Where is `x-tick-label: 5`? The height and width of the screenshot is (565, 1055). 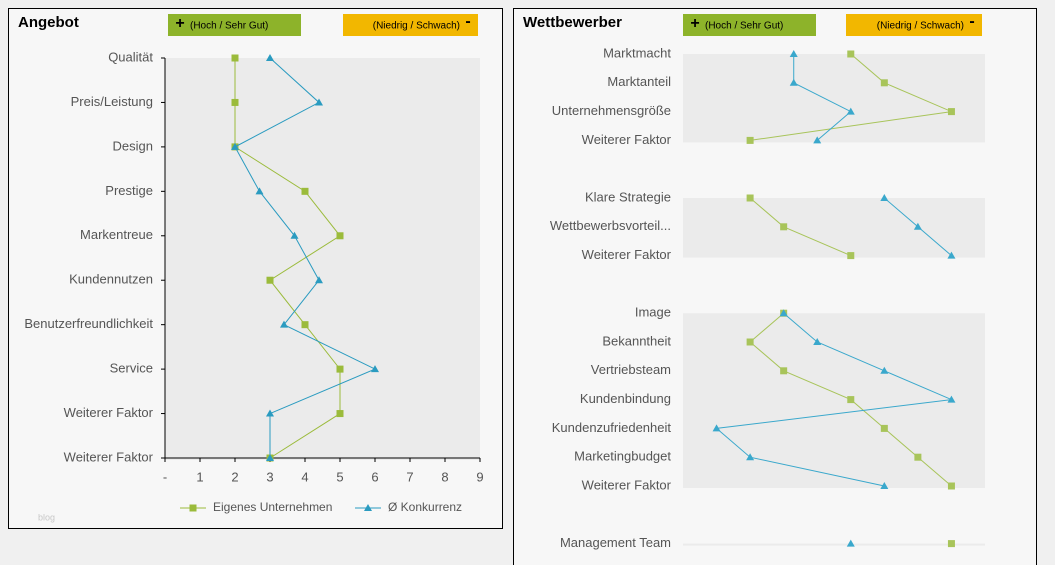
x-tick-label: 5 is located at coordinates (339, 476).